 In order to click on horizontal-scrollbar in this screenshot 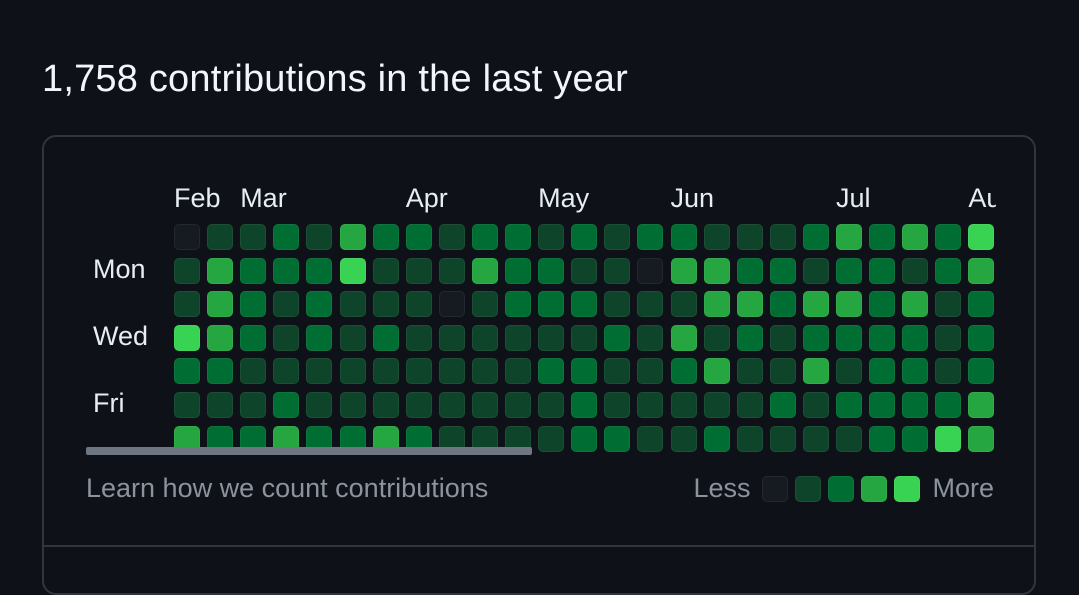, I will do `click(309, 451)`.